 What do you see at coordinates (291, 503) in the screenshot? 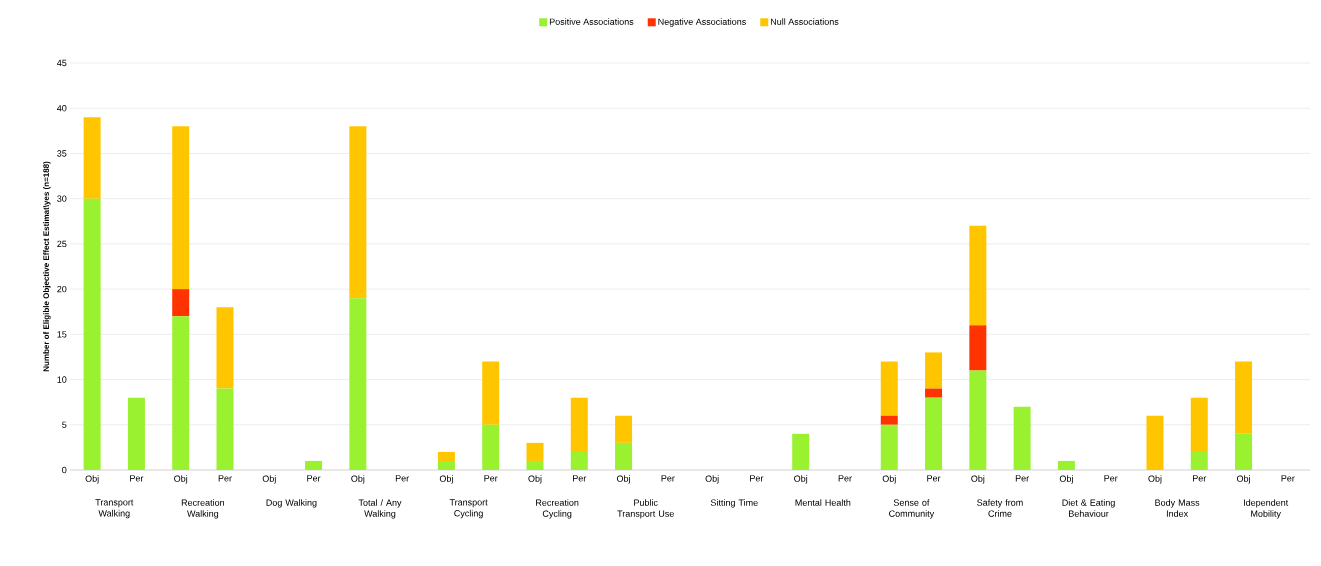
I see `text: Dog Walking` at bounding box center [291, 503].